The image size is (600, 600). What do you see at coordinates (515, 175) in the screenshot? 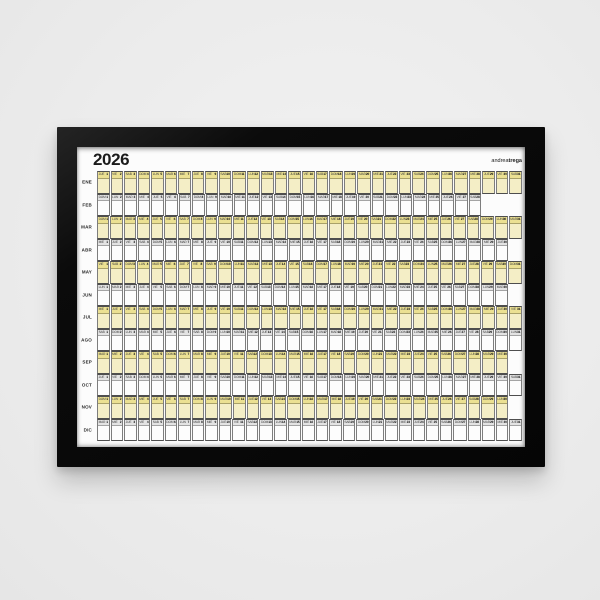
I see `day-cell-header: SAB 31` at bounding box center [515, 175].